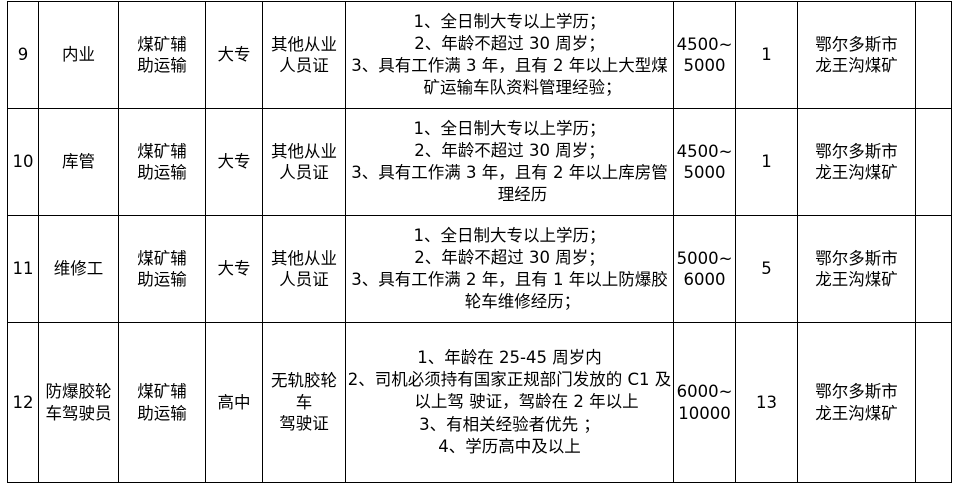 The height and width of the screenshot is (490, 961). What do you see at coordinates (304, 381) in the screenshot?
I see `certificate_lines-line: 无轨胶轮` at bounding box center [304, 381].